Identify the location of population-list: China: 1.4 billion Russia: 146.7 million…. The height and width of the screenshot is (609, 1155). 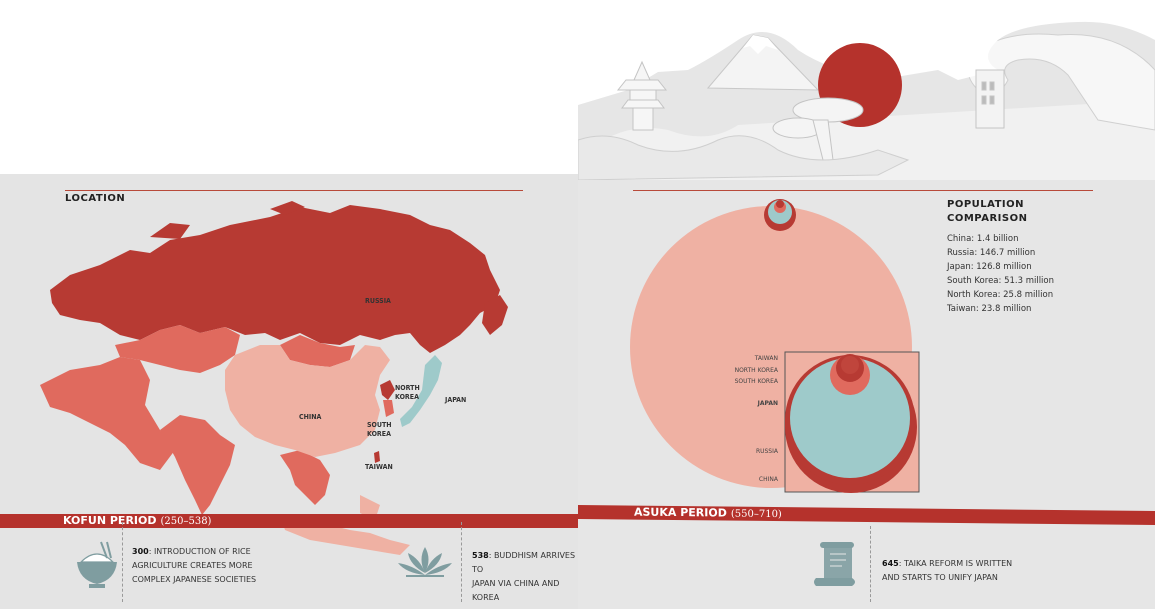
(1047, 274).